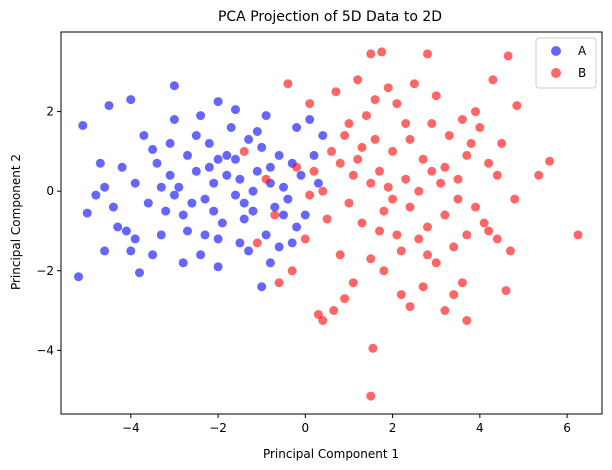 This screenshot has height=470, width=612. I want to click on legend-box, so click(566, 63).